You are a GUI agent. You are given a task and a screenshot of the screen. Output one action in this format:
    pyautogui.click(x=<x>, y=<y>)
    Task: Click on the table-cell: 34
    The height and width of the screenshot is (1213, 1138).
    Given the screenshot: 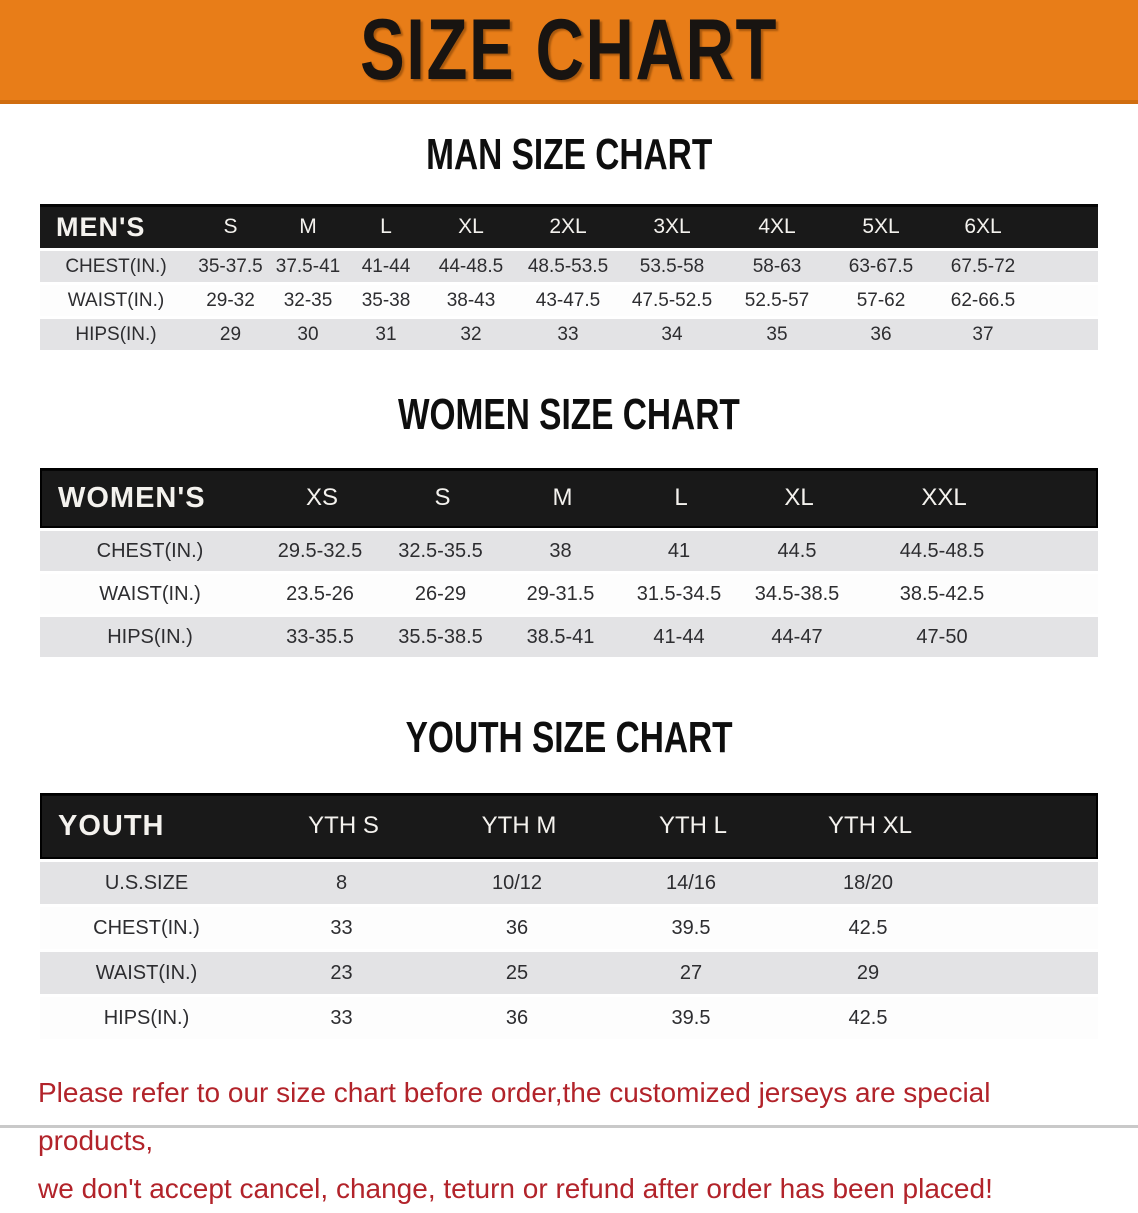 What is the action you would take?
    pyautogui.click(x=672, y=334)
    